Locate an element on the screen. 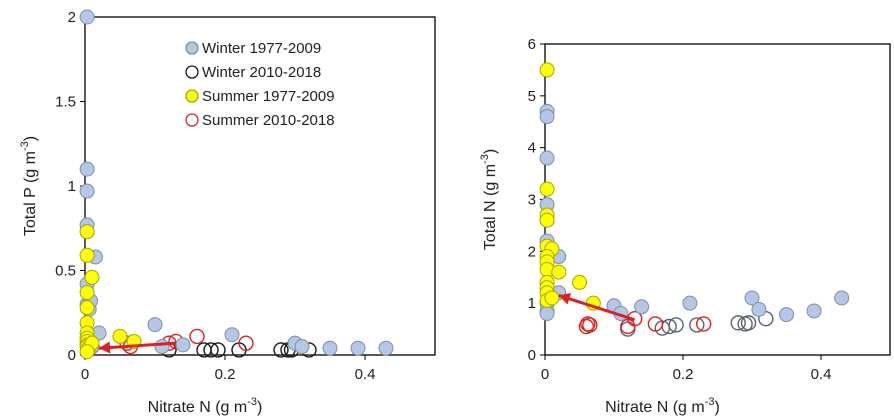  y-axis-label: Total P (g m-3) is located at coordinates (29, 186).